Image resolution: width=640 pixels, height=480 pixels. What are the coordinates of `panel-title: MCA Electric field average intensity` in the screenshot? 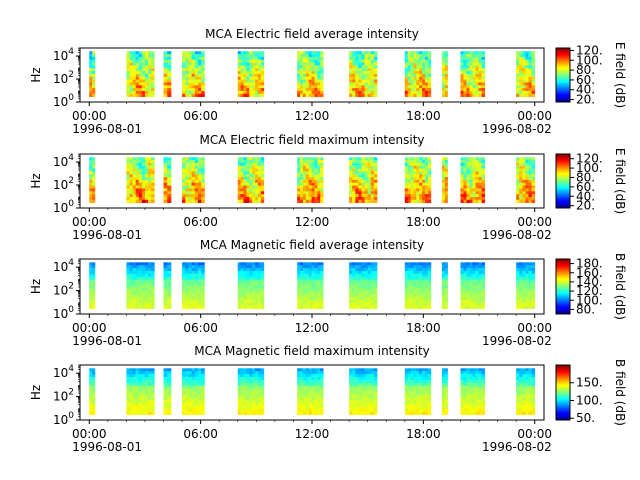 It's located at (312, 34).